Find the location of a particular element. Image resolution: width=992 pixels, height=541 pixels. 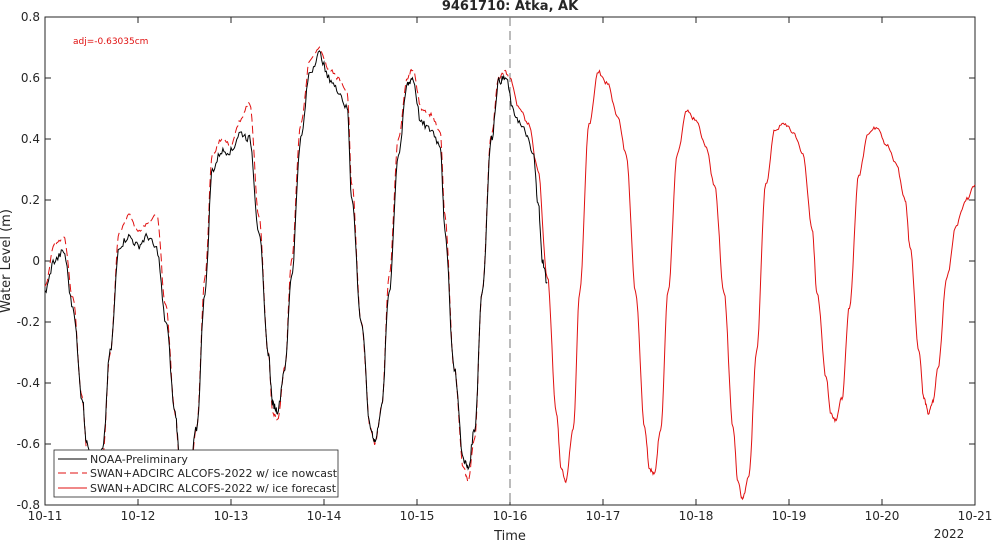

chart-title: 9461710: Atka, AK is located at coordinates (510, 7).